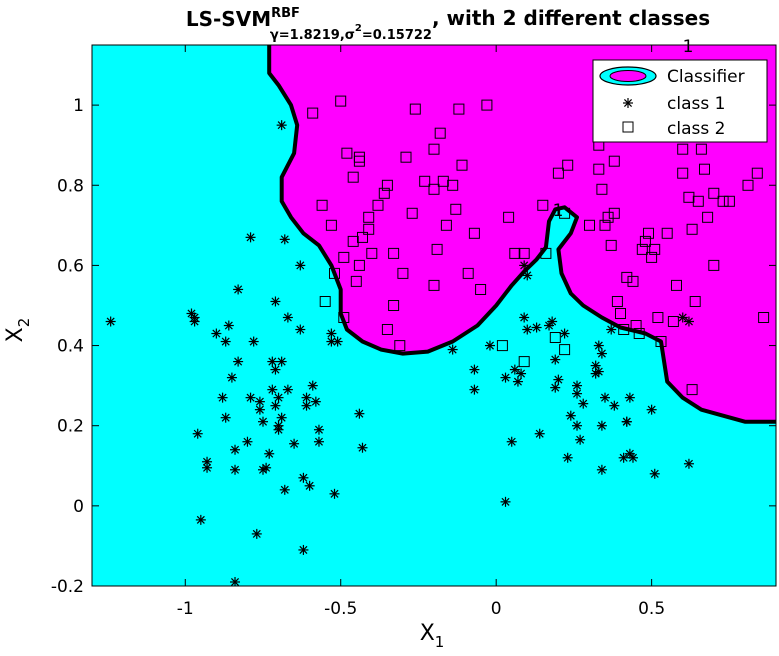  What do you see at coordinates (651, 609) in the screenshot?
I see `x-tick-label: 0.5` at bounding box center [651, 609].